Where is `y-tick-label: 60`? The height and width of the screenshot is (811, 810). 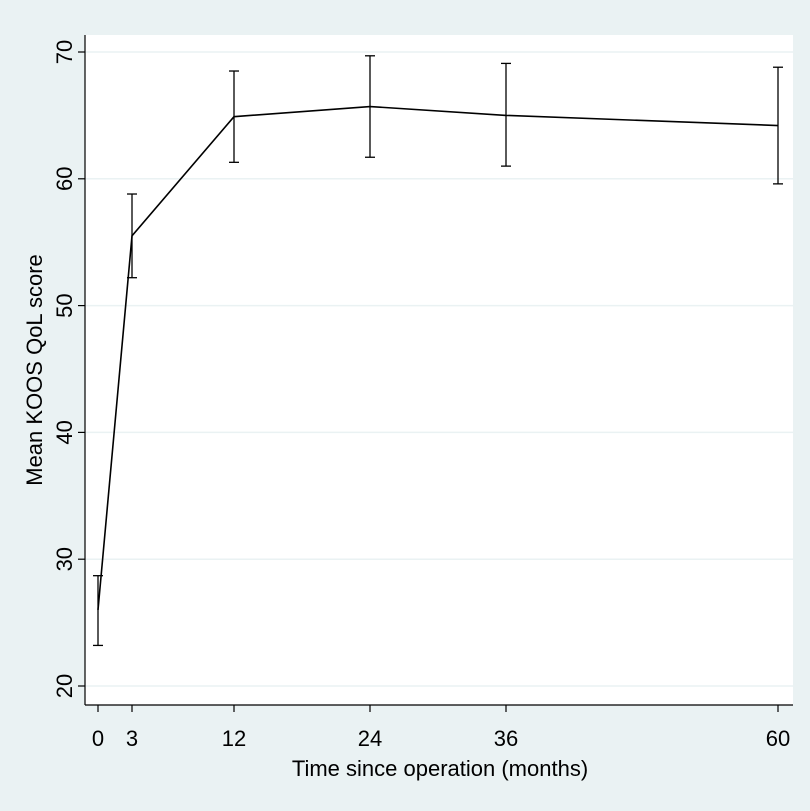 y-tick-label: 60 is located at coordinates (64, 179).